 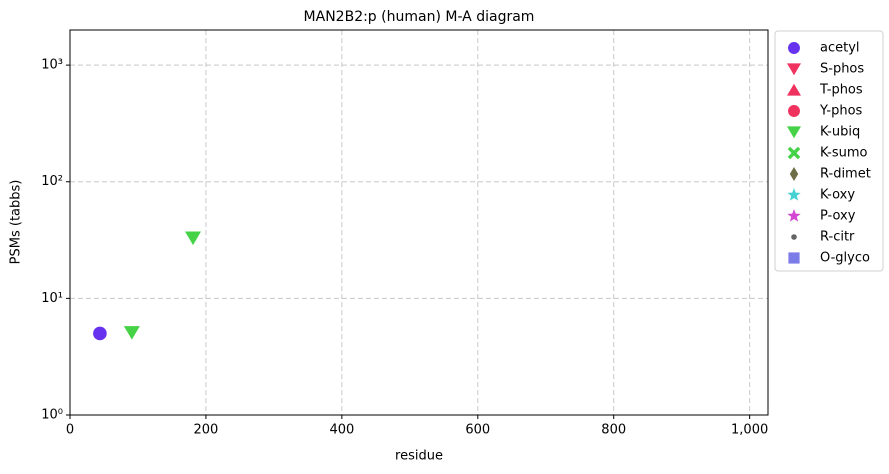 What do you see at coordinates (16, 222) in the screenshot?
I see `y-axis-label: PSMs (tabbs)` at bounding box center [16, 222].